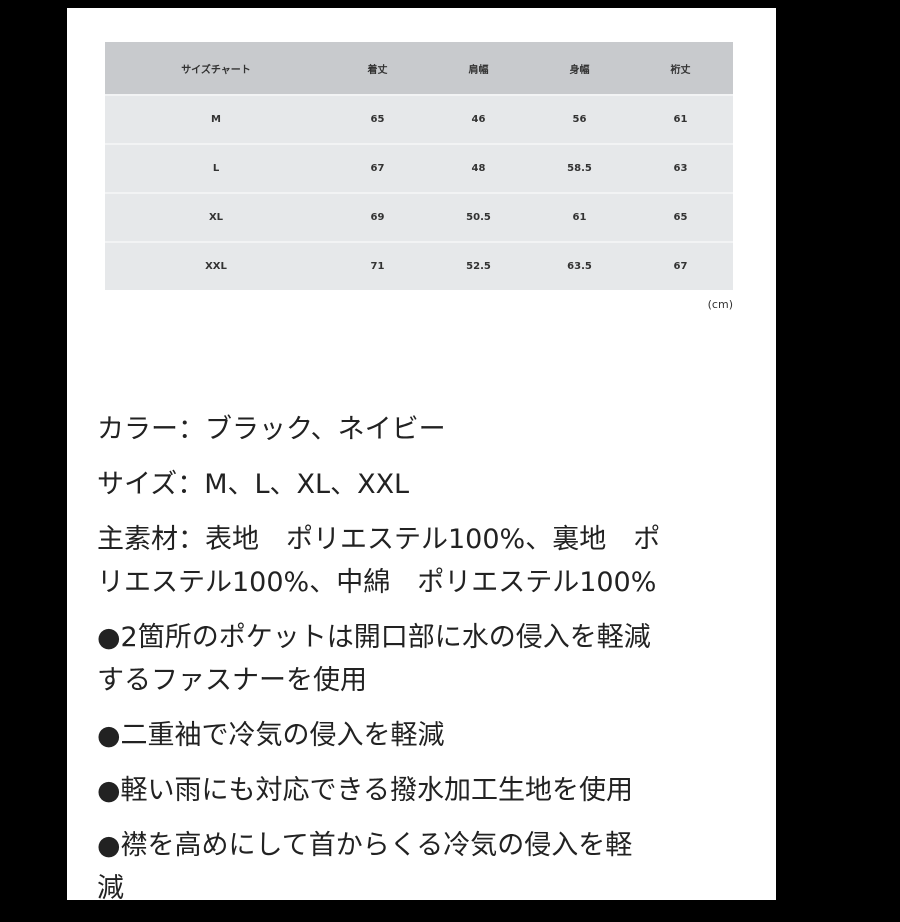  Describe the element at coordinates (579, 168) in the screenshot. I see `table-cell: 58.5` at that location.